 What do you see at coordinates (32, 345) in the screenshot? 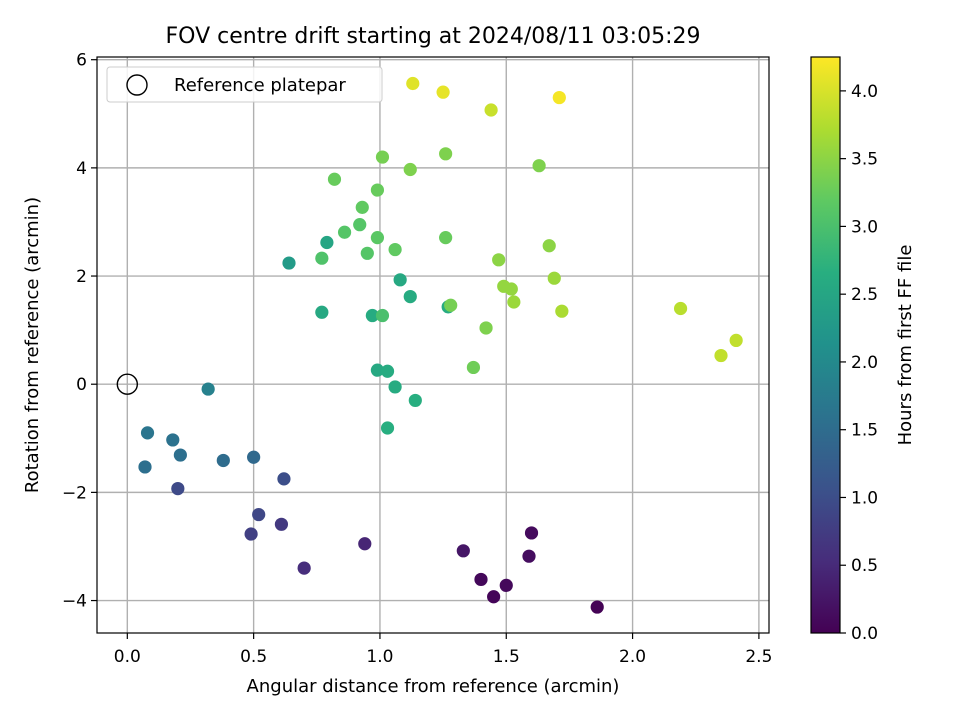
I see `y-axis-label: Rotation from reference (arcmin)` at bounding box center [32, 345].